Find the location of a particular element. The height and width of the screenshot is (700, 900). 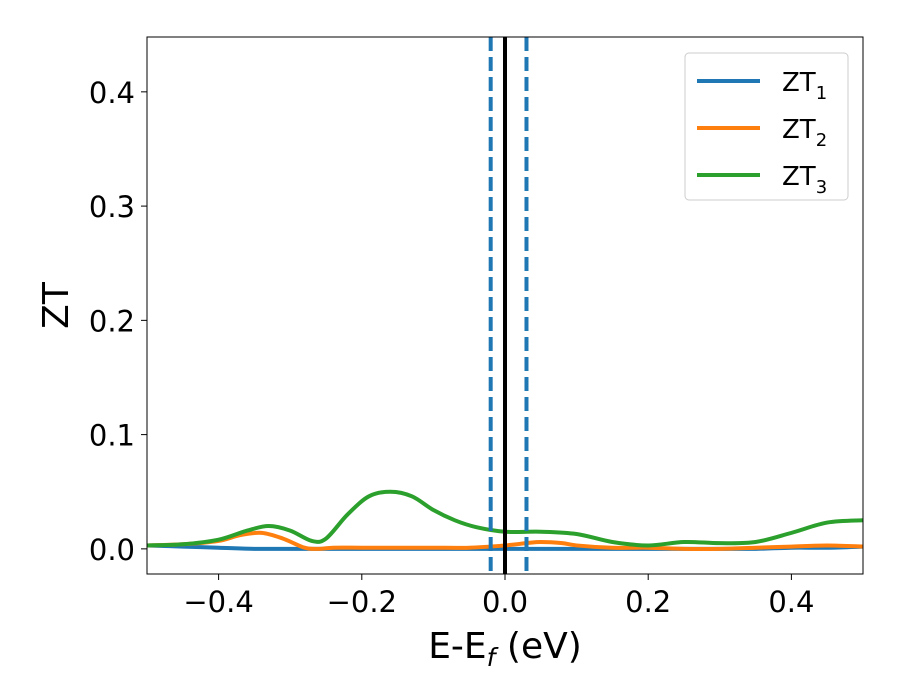

y-axis-label: ZT is located at coordinates (56, 305).